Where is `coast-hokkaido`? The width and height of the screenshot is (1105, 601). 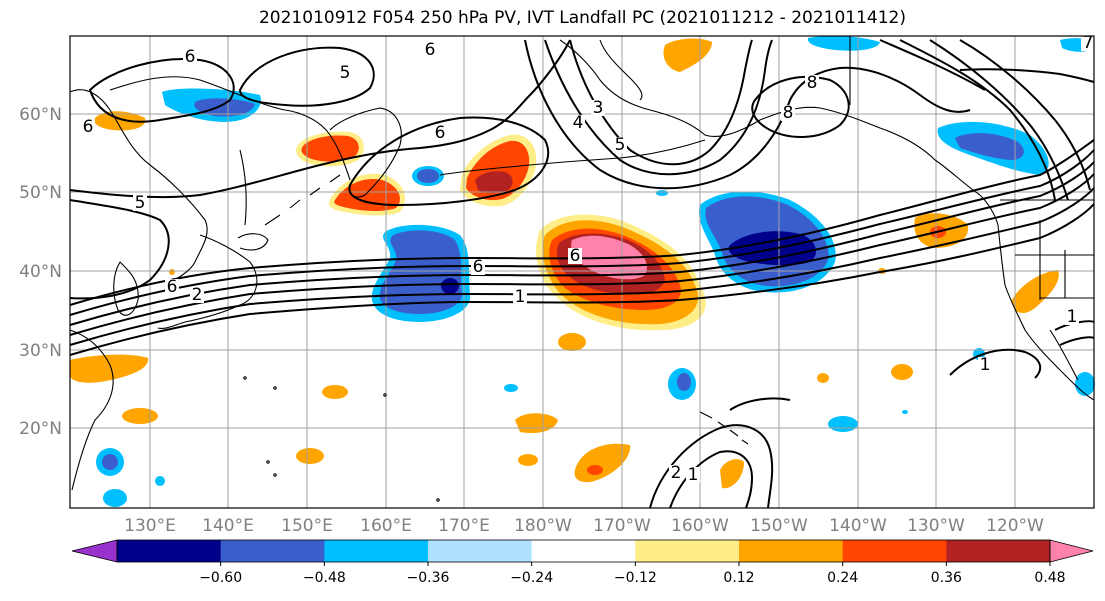 coast-hokkaido is located at coordinates (253, 242).